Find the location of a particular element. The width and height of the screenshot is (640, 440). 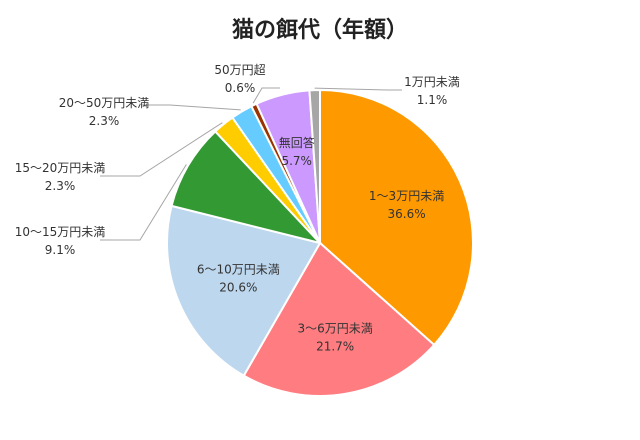

slice-category-label: 15～20万円未満 is located at coordinates (60, 168).